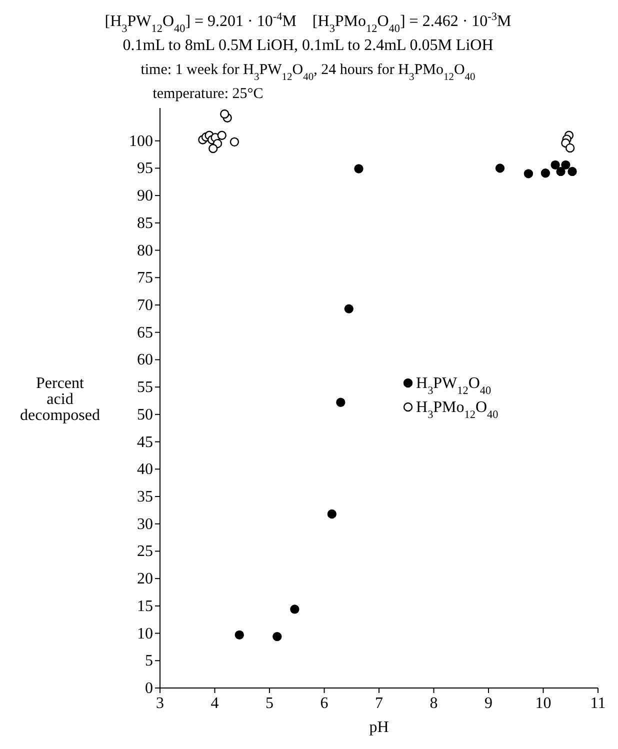 This screenshot has height=749, width=618. I want to click on y-tick-label: 100, so click(141, 141).